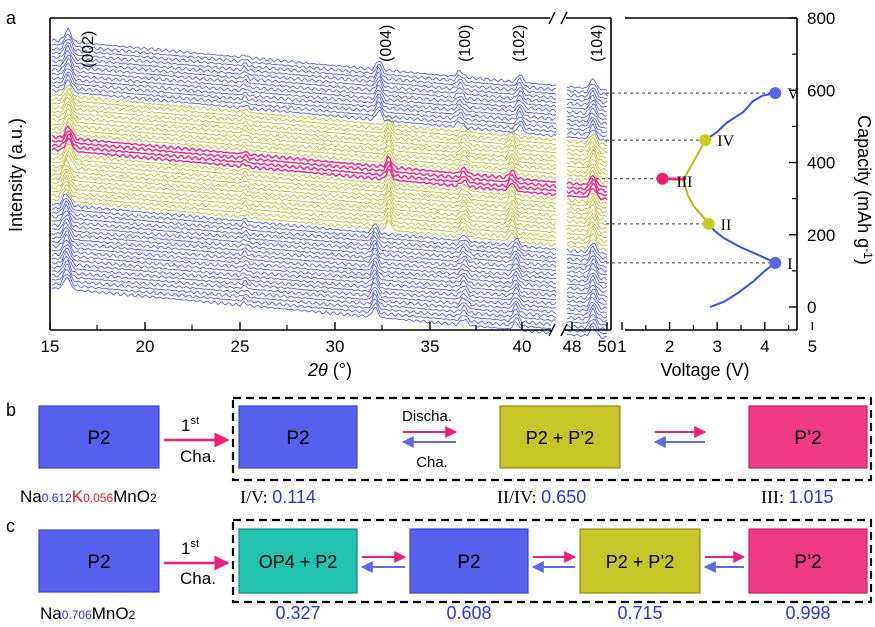  I want to click on b-start-box-label: P2, so click(98, 438).